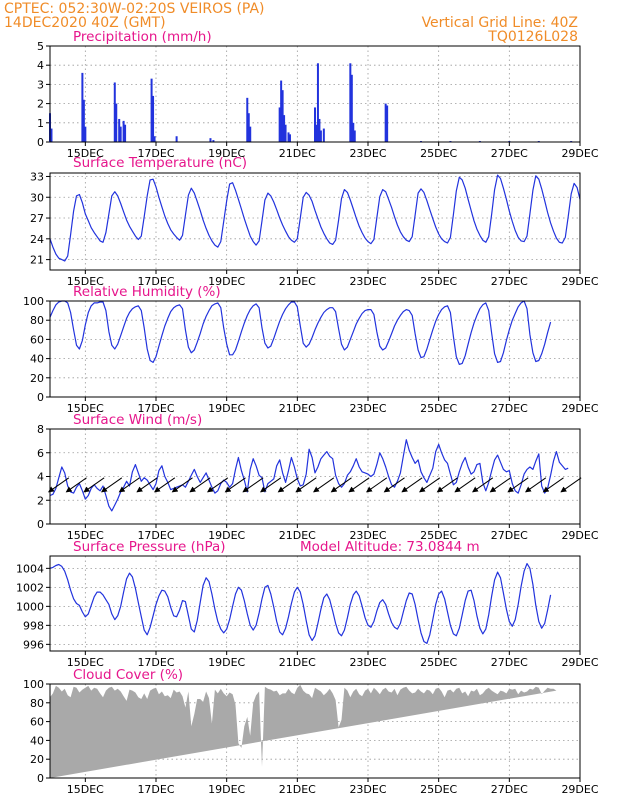 The width and height of the screenshot is (618, 800). What do you see at coordinates (226, 535) in the screenshot?
I see `wind-x-tick-label: 19DEC` at bounding box center [226, 535].